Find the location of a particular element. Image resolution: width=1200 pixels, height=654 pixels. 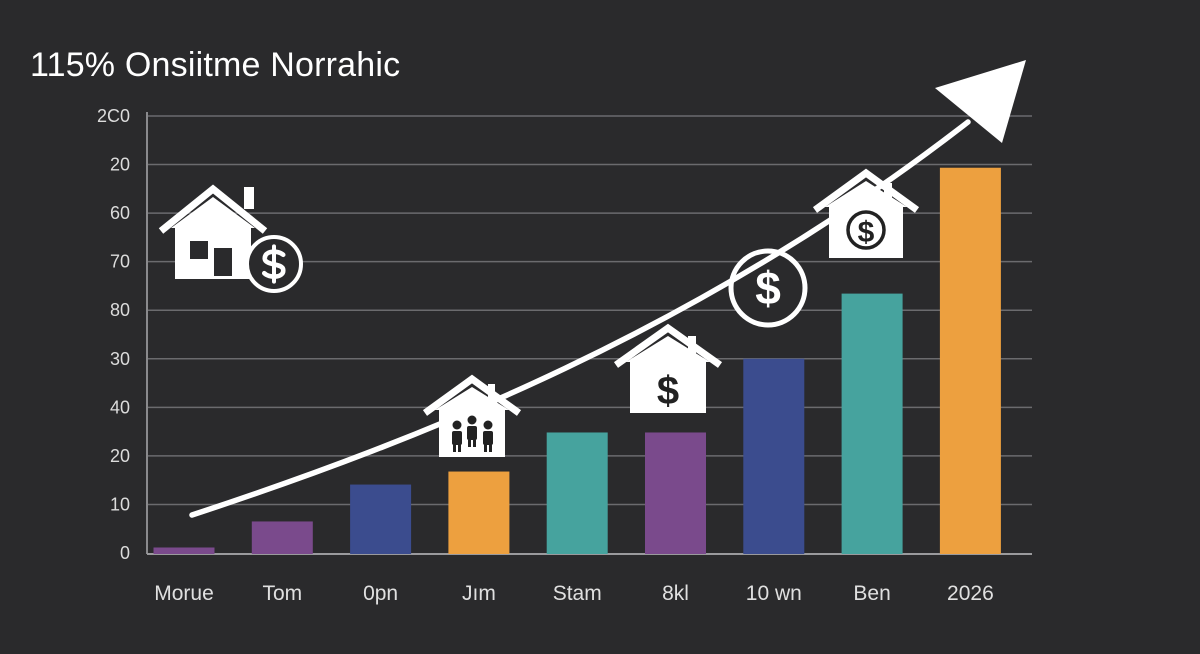

trend-arrow-head is located at coordinates (980, 101).